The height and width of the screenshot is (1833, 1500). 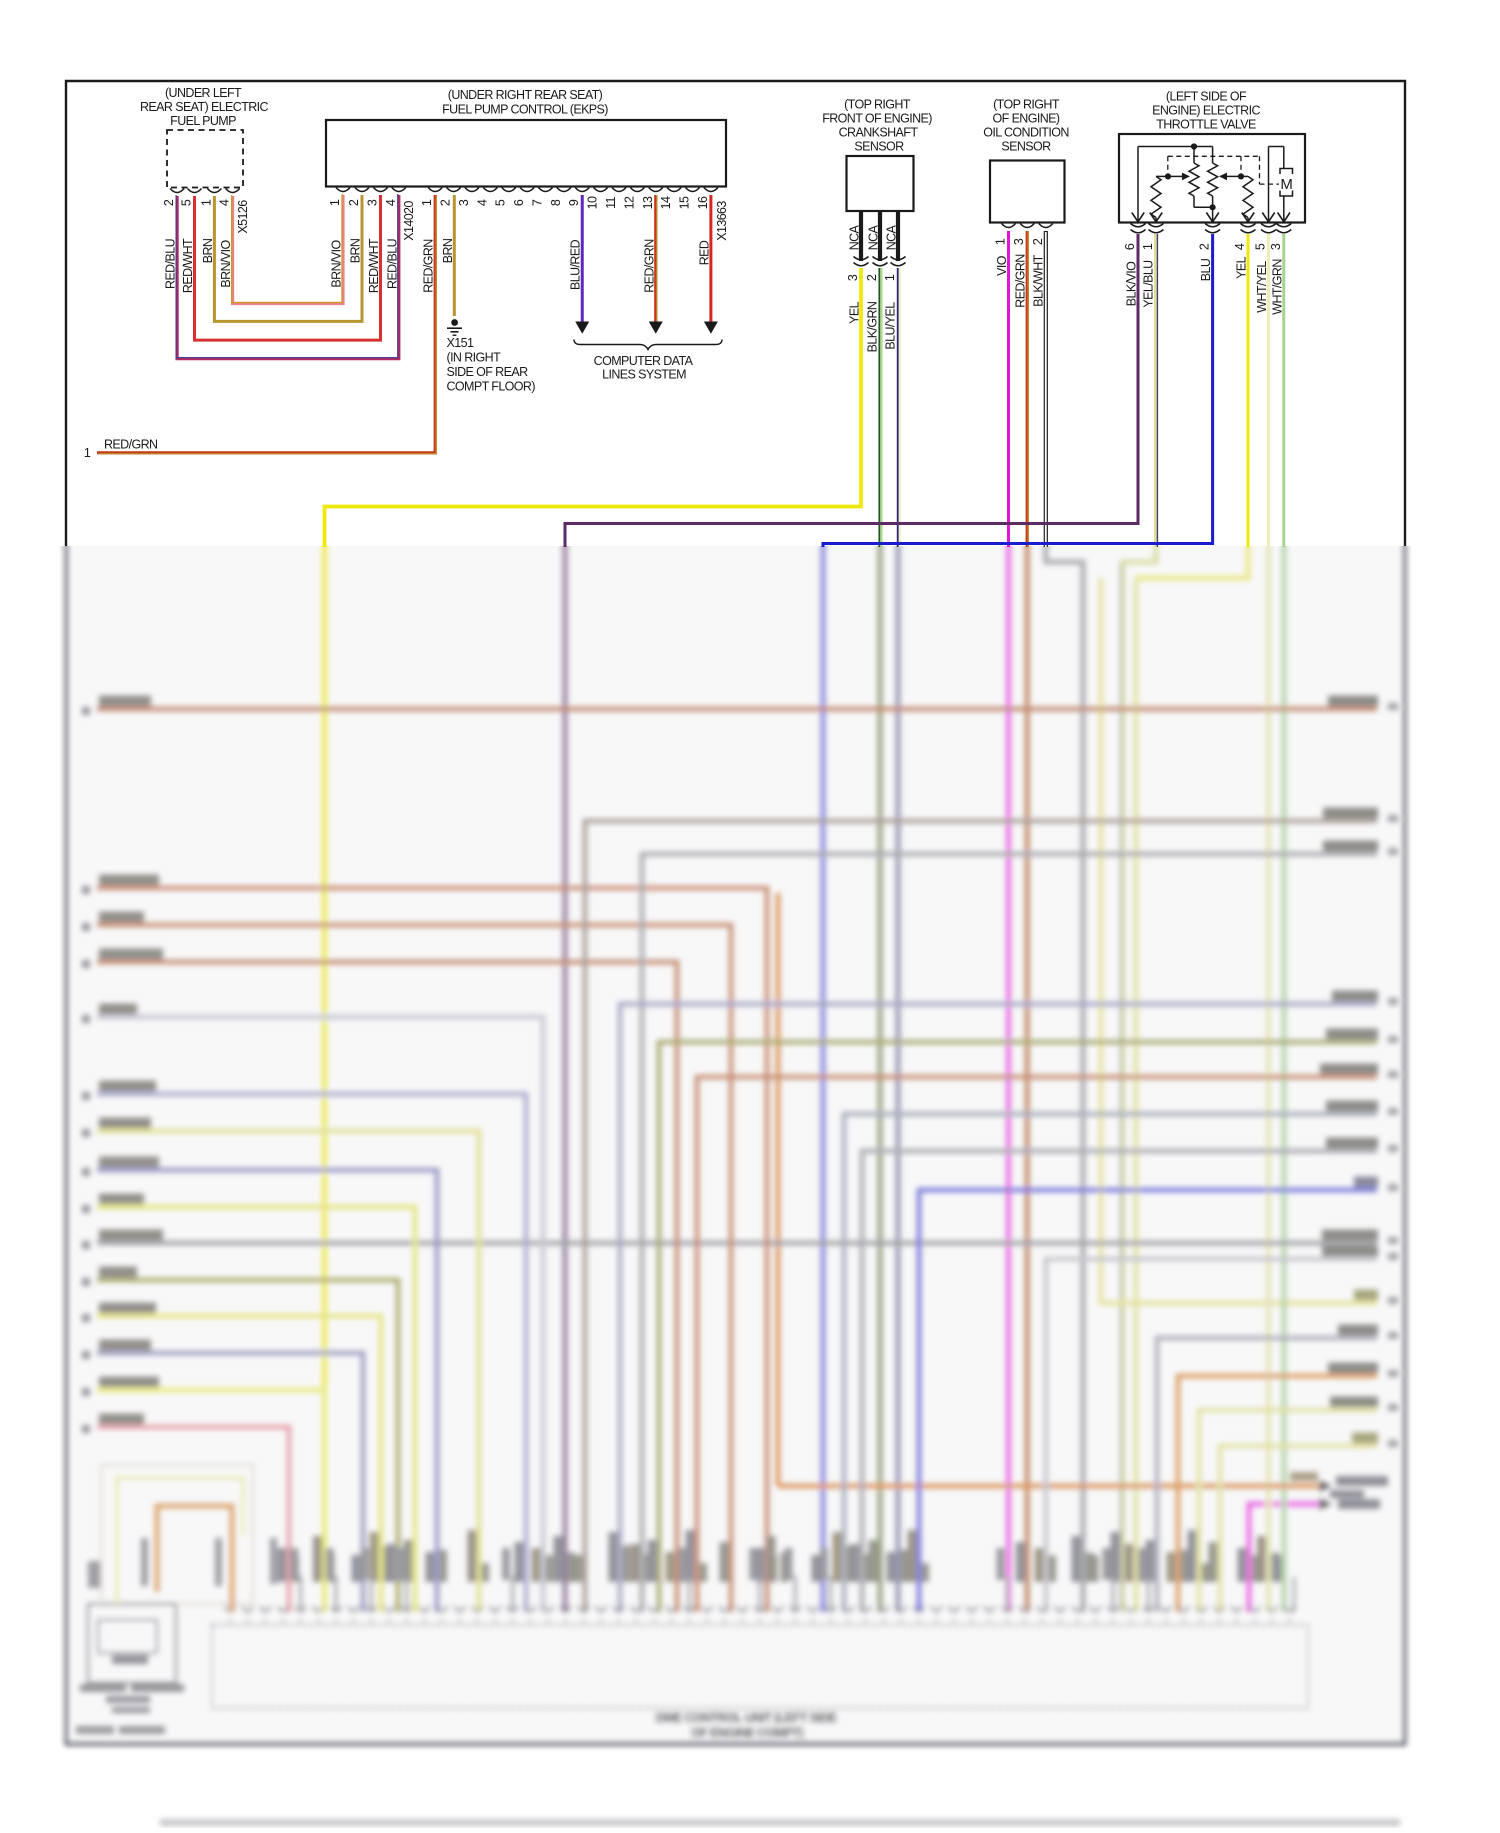 I want to click on svg-text: (UNDER LEFT, so click(x=203, y=93).